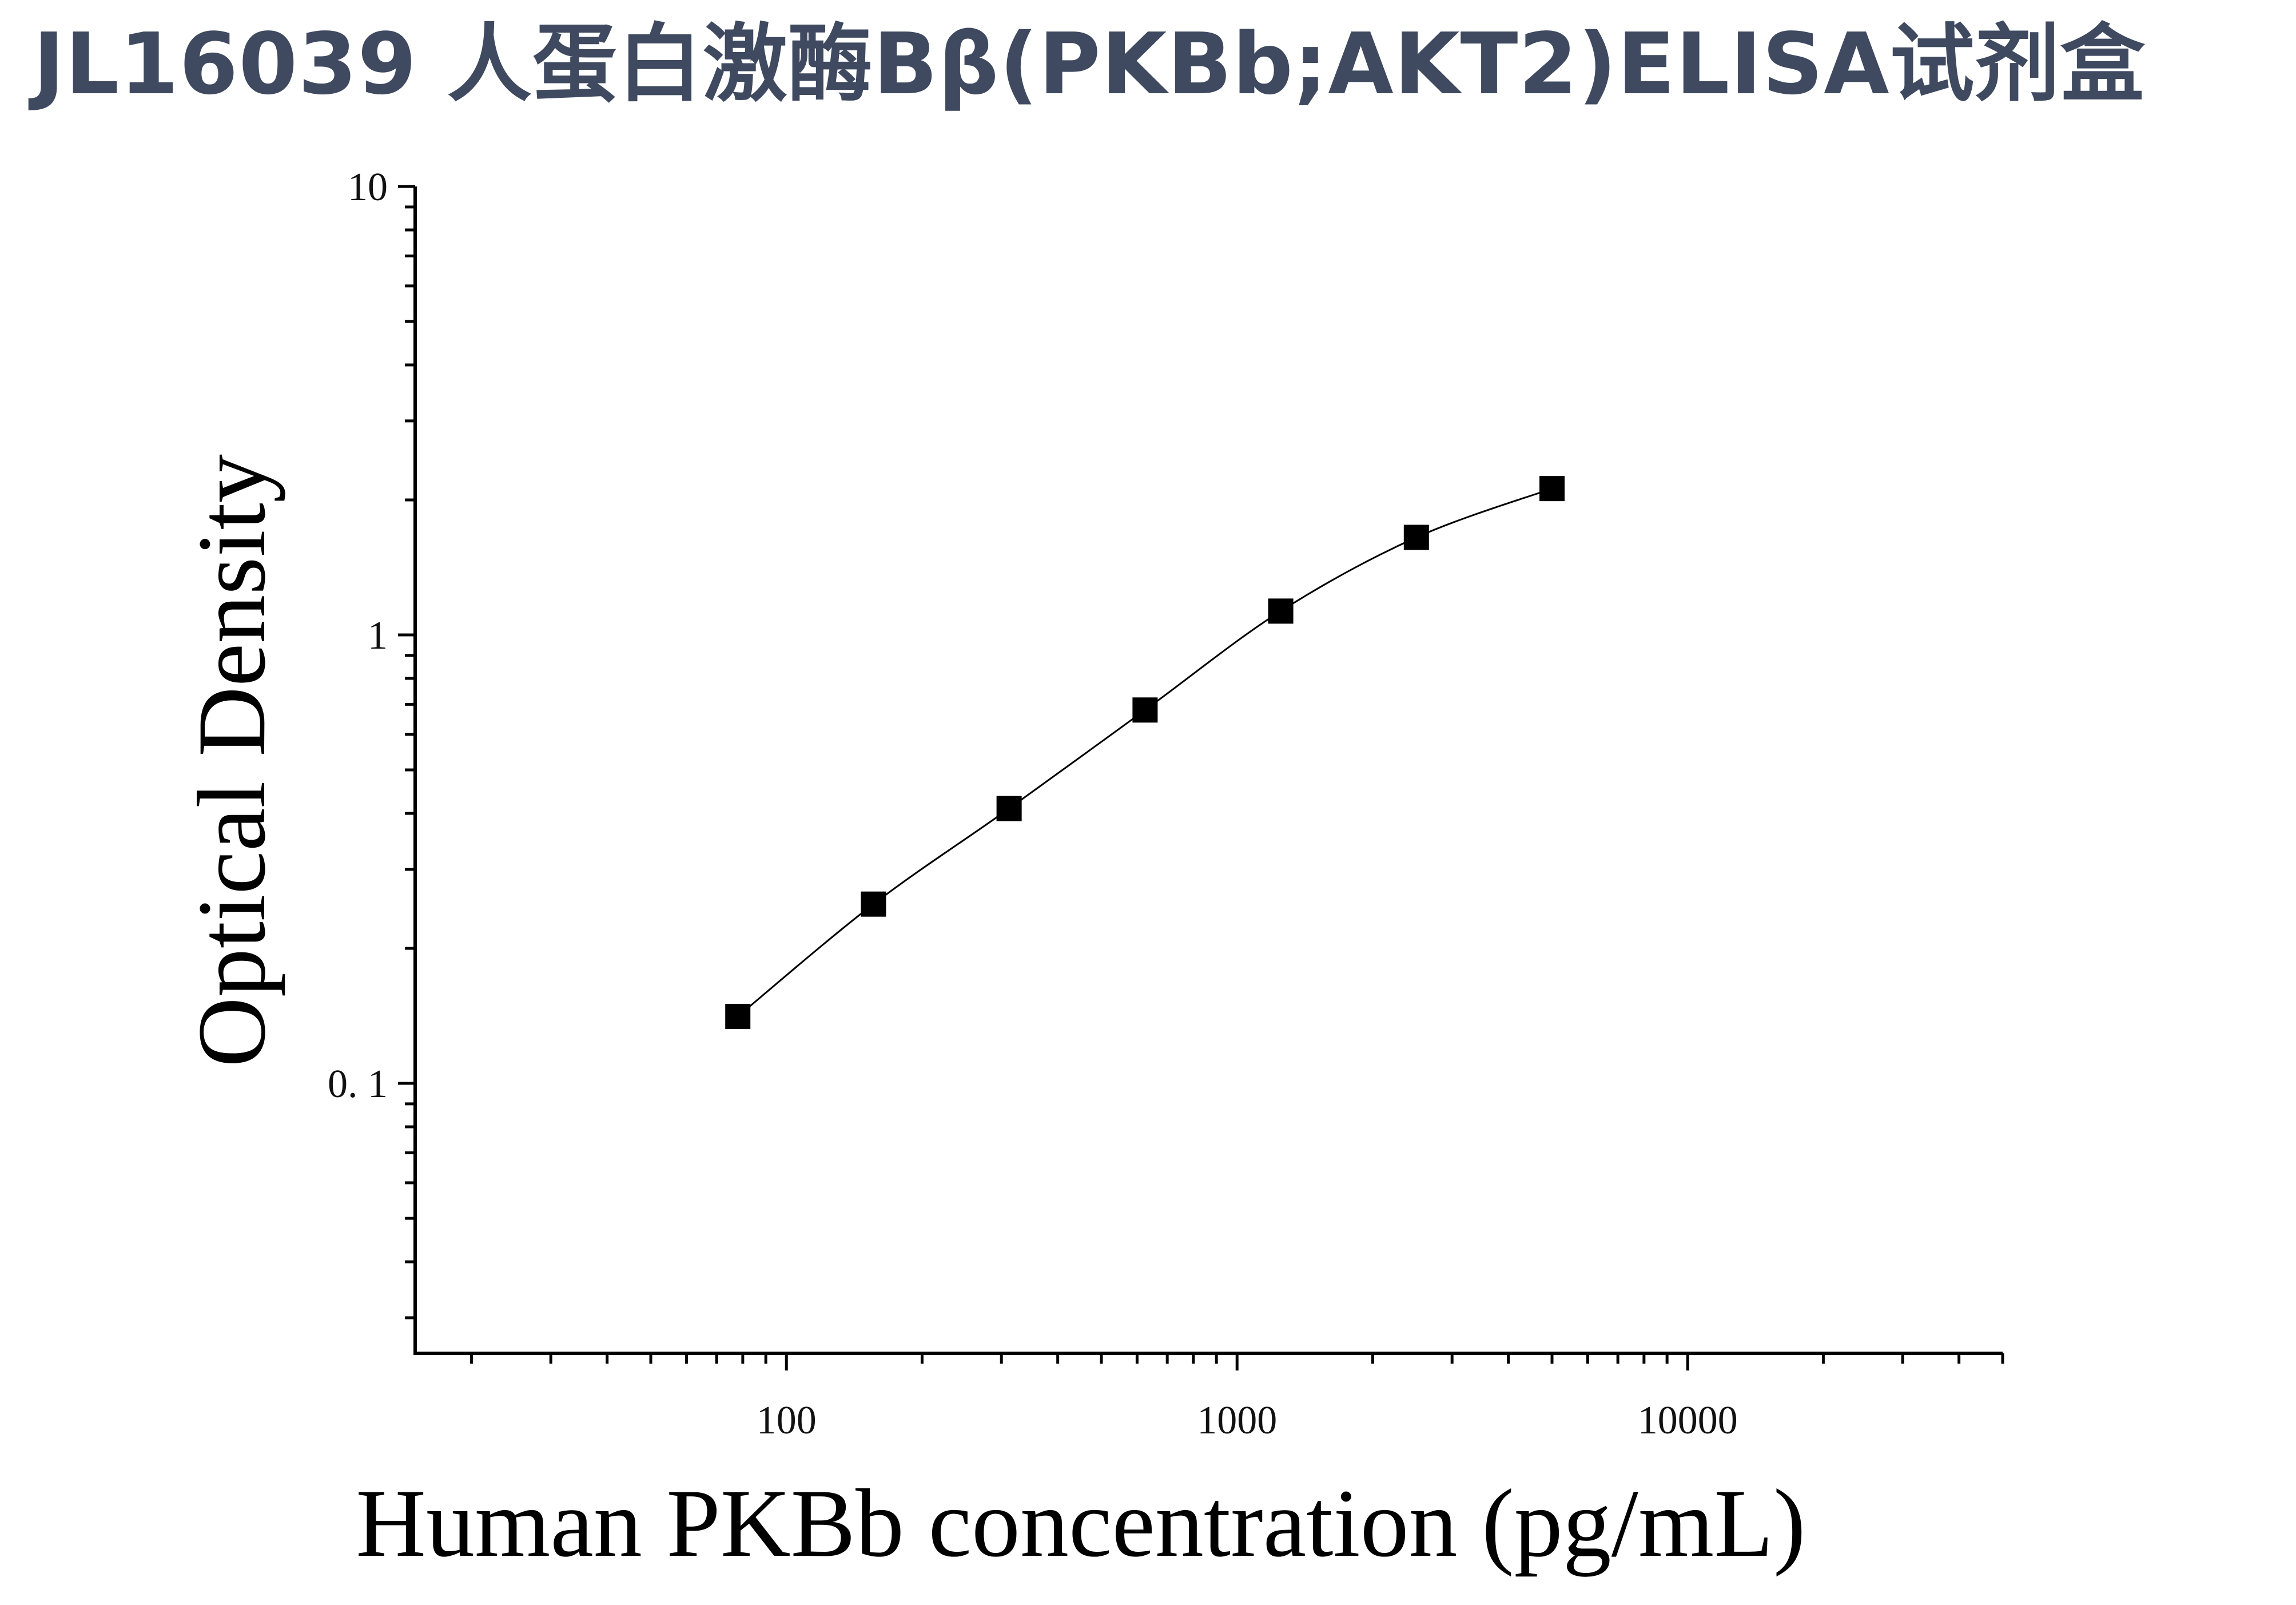 The width and height of the screenshot is (2296, 1605). Describe the element at coordinates (1089, 64) in the screenshot. I see `page-title: JL16039 人蛋白激酶Bβ(PKBb;AKT2)ELISA试剂盒` at that location.